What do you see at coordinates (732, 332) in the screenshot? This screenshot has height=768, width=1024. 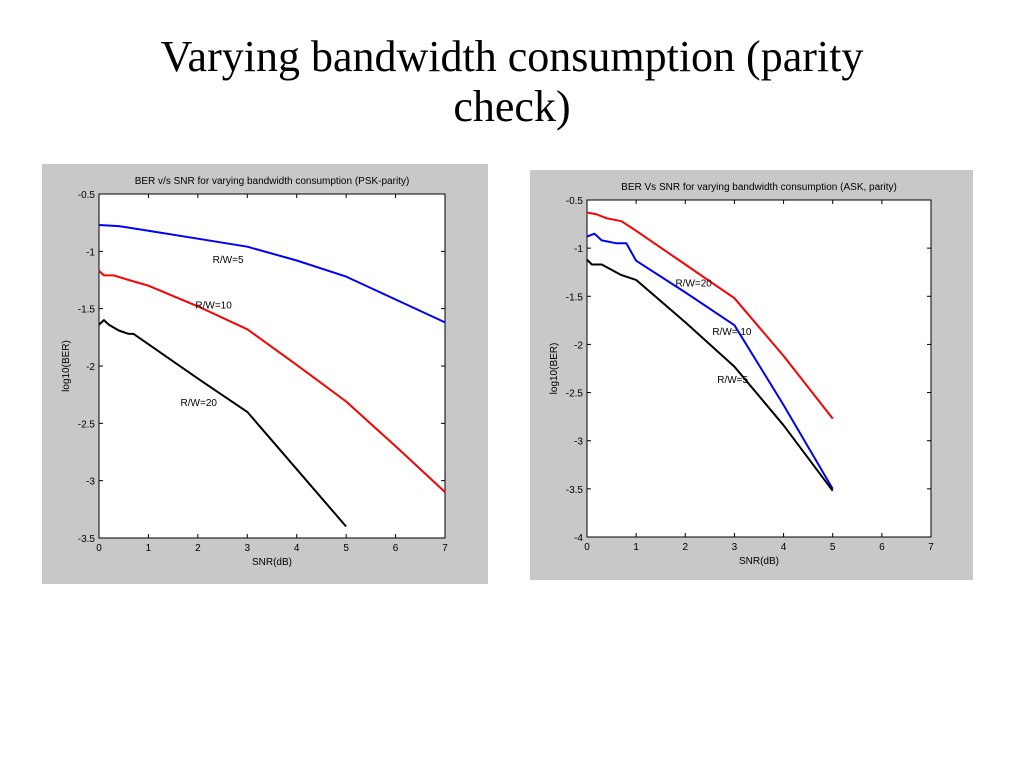 I see `series-annotation: R/W= 10` at bounding box center [732, 332].